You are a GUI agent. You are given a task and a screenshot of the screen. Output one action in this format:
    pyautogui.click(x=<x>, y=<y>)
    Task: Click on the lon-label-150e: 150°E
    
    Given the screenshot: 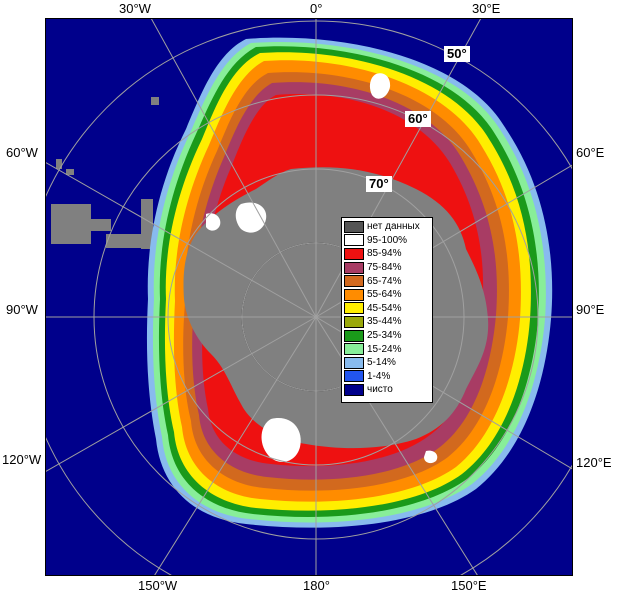 What is the action you would take?
    pyautogui.click(x=469, y=585)
    